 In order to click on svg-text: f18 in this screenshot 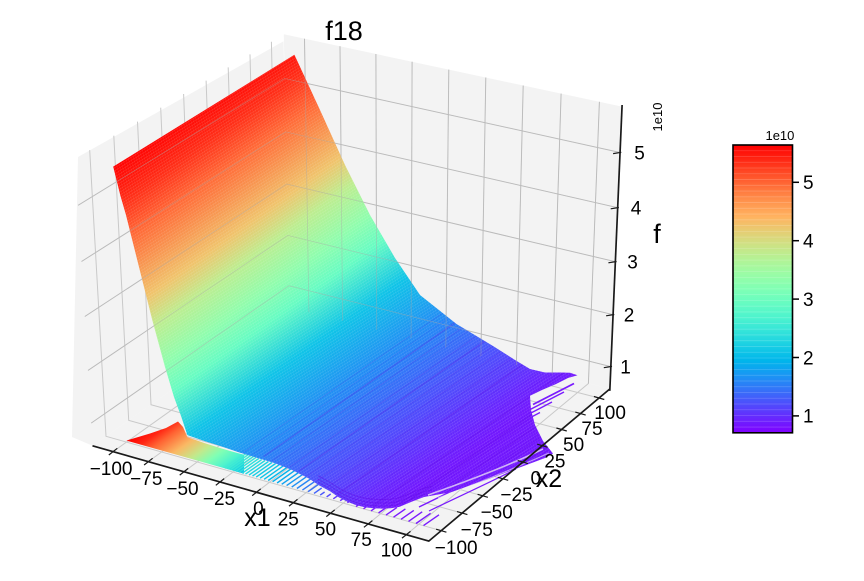, I will do `click(344, 31)`.